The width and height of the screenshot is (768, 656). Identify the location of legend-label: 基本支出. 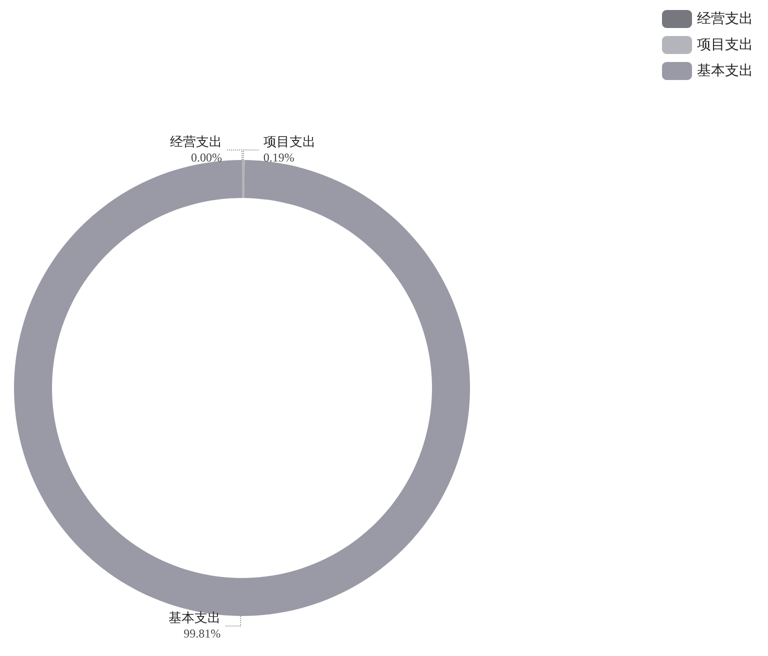
(725, 71).